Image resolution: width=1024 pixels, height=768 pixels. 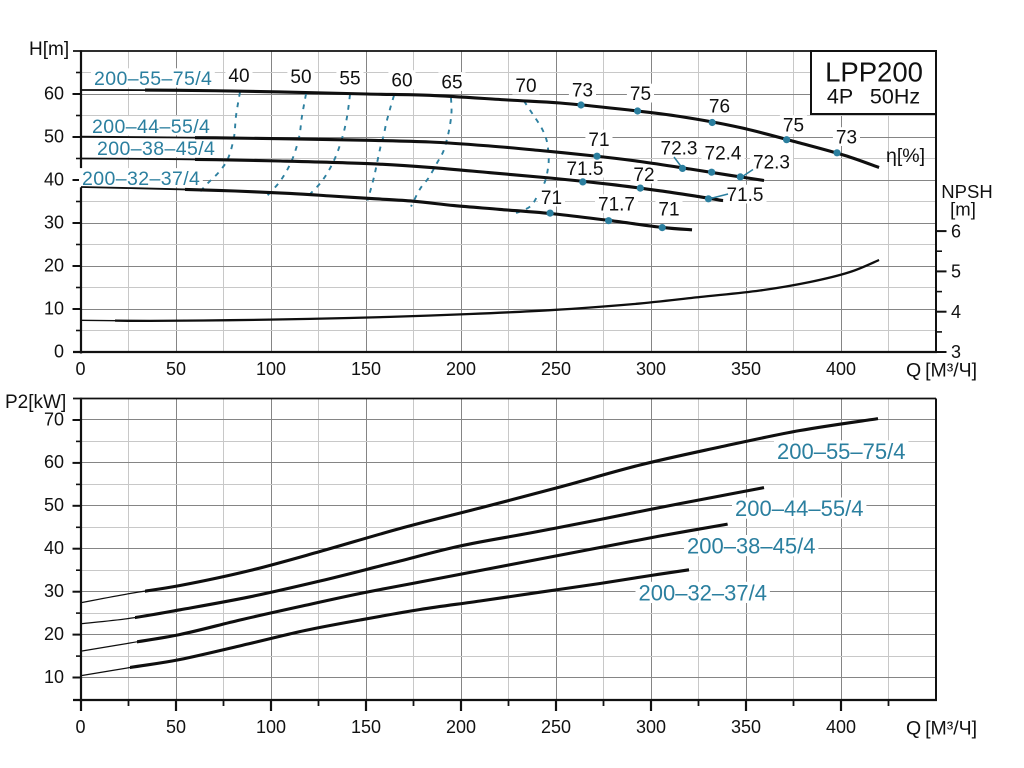 What do you see at coordinates (723, 154) in the screenshot?
I see `svg-text: 72.4` at bounding box center [723, 154].